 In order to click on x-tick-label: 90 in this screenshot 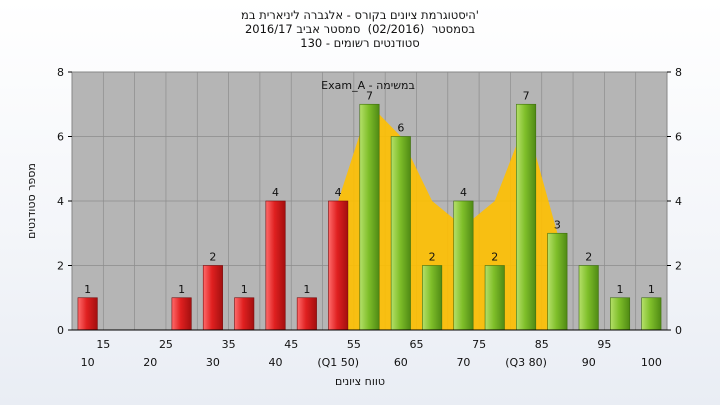, I will do `click(589, 362)`.